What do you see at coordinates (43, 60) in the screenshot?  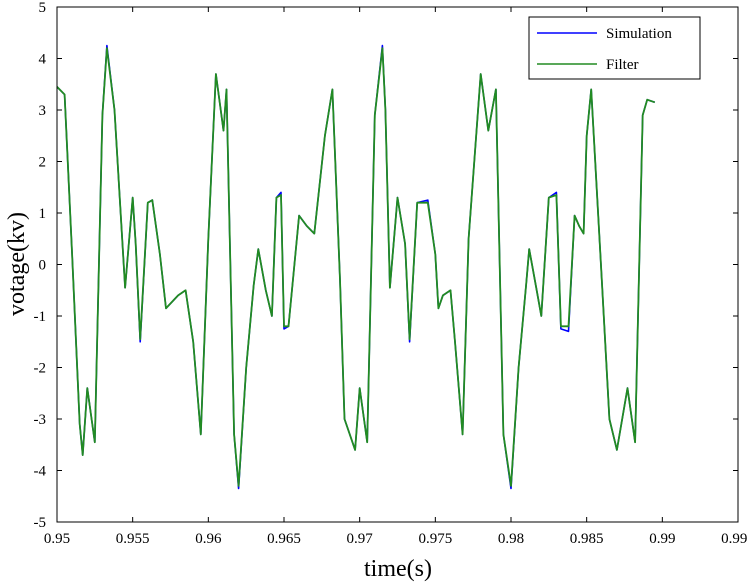 I see `y-tick-label: 4` at bounding box center [43, 60].